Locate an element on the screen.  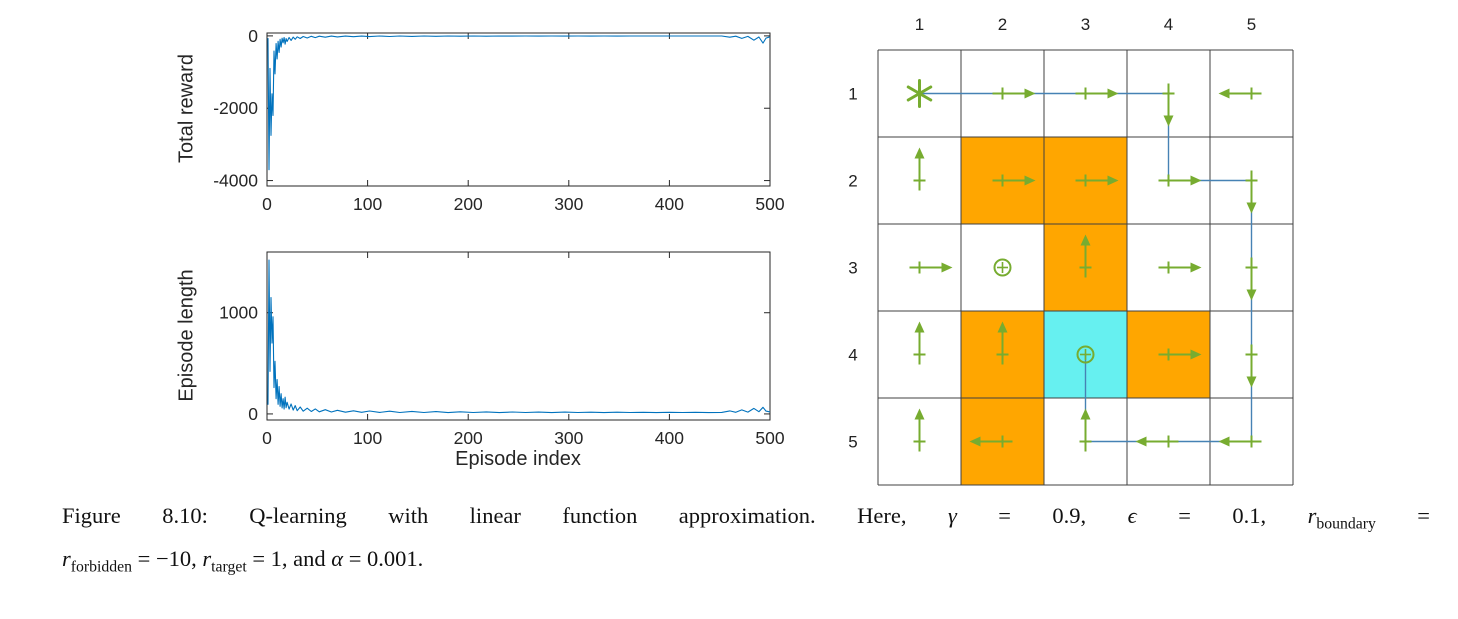
col-label: 4 is located at coordinates (1168, 24).